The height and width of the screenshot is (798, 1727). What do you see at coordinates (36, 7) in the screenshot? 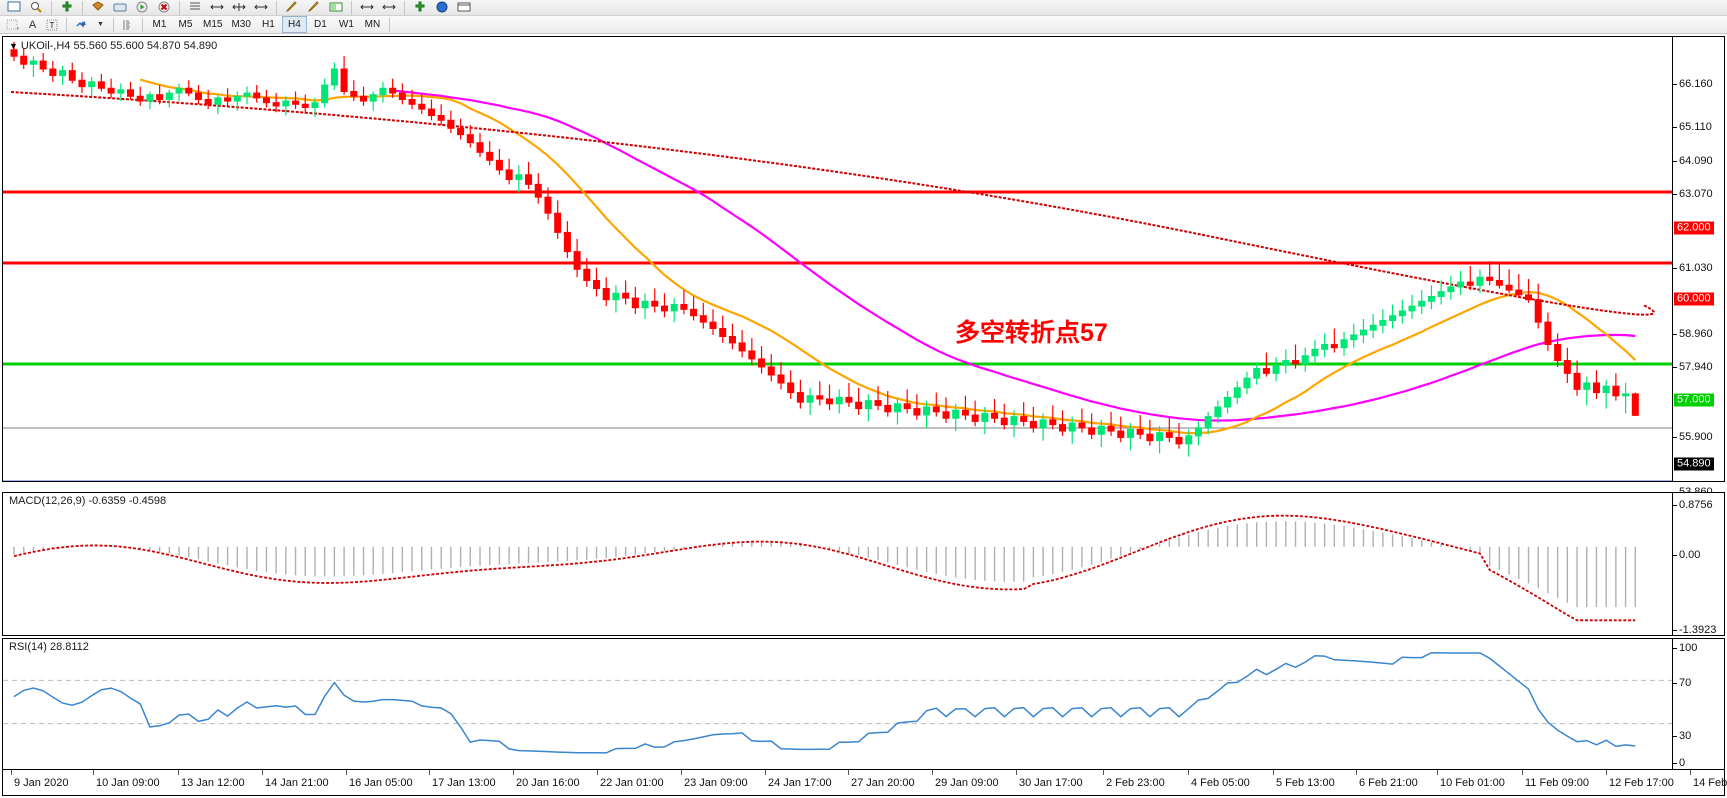
I see `zoom-icon` at bounding box center [36, 7].